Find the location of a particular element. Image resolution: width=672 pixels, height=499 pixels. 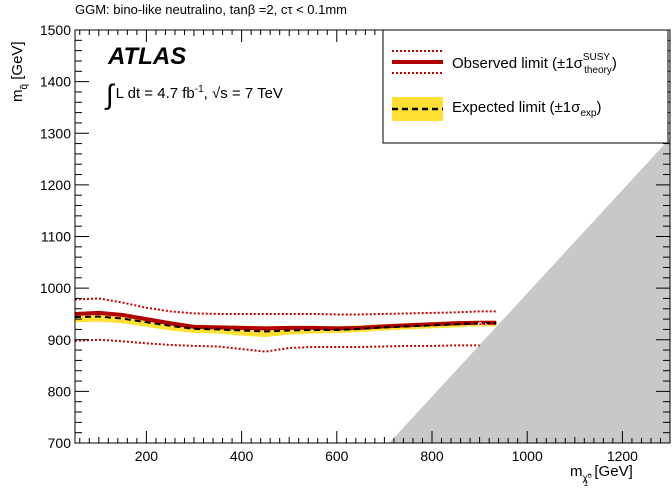

y-tick-label: 1300 is located at coordinates (55, 133).